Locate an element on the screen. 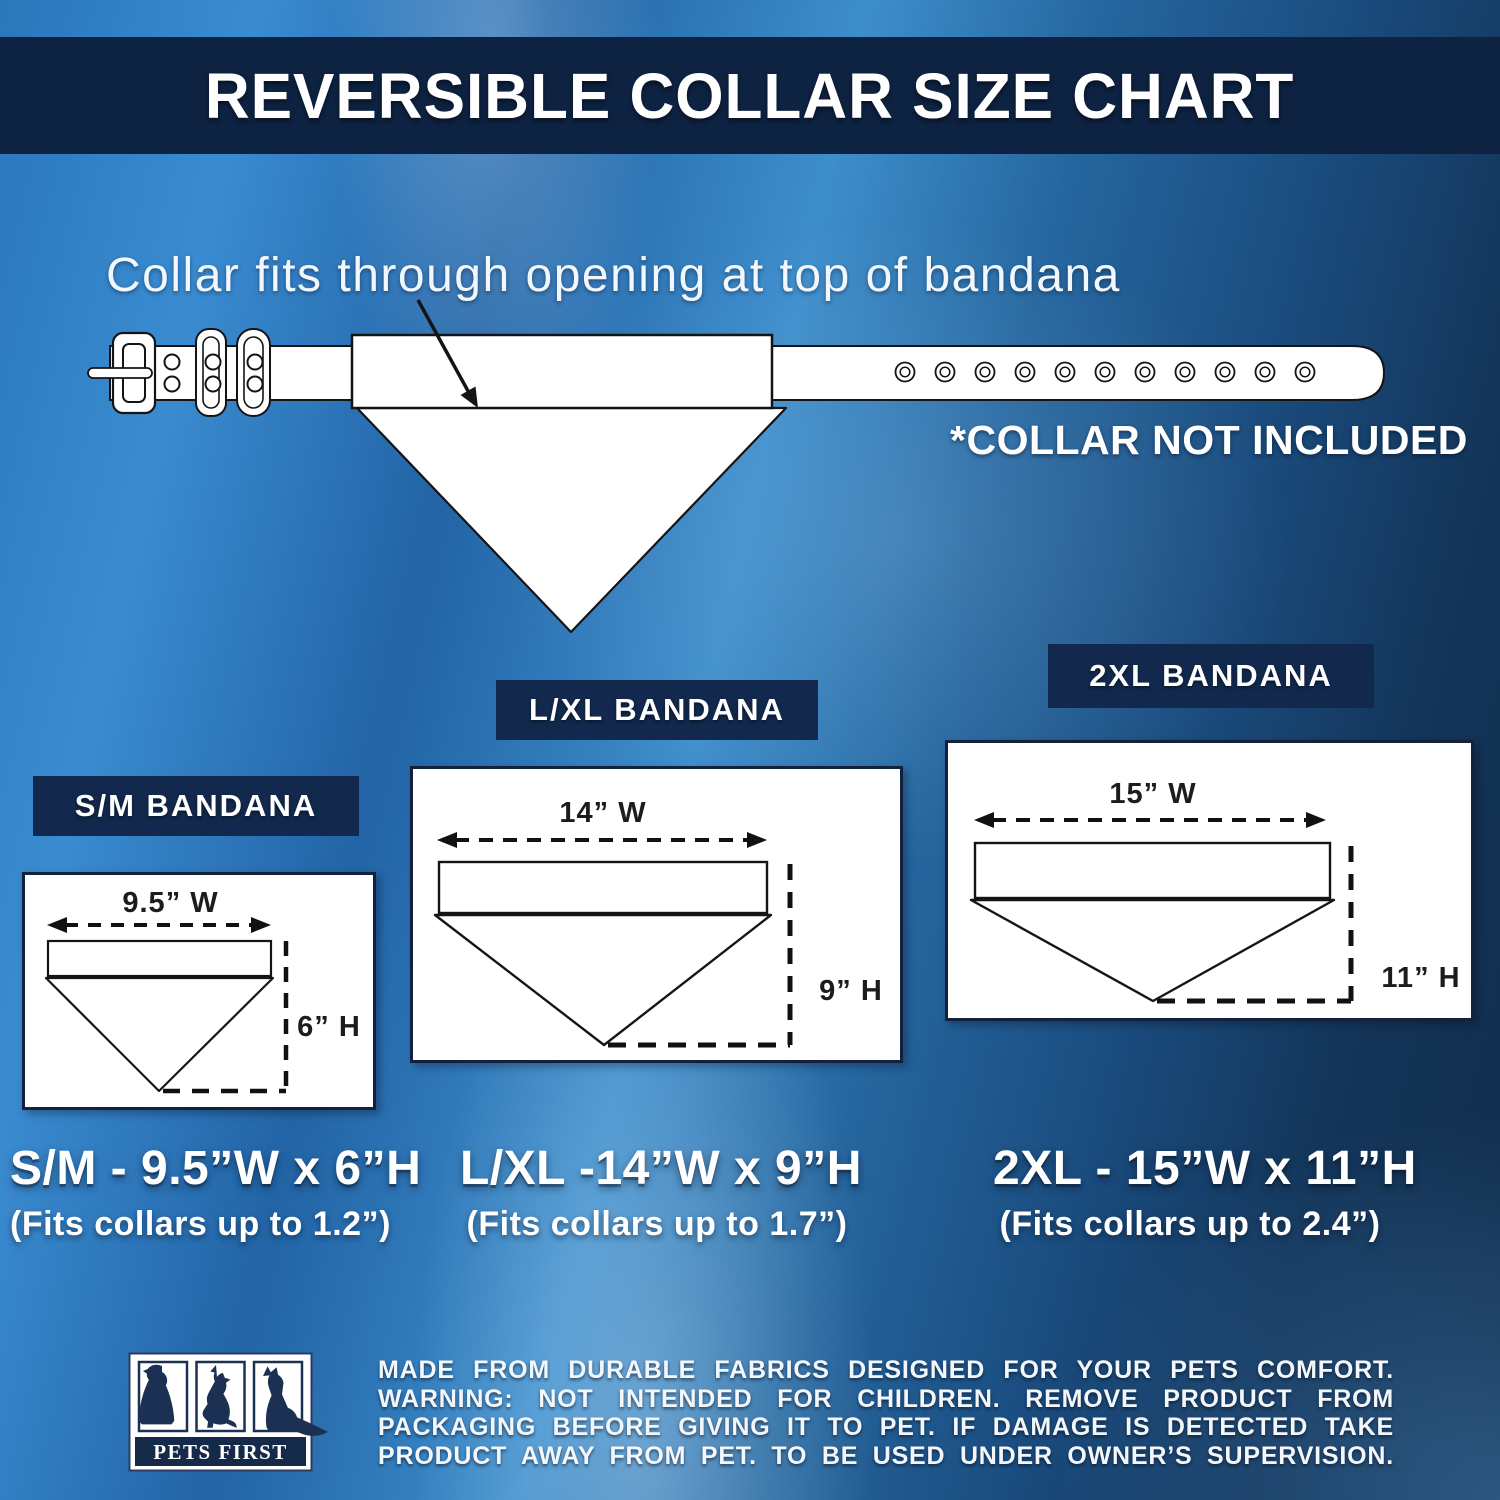 This screenshot has height=1500, width=1500. size-label-2xl: 2XL BANDANA is located at coordinates (1211, 676).